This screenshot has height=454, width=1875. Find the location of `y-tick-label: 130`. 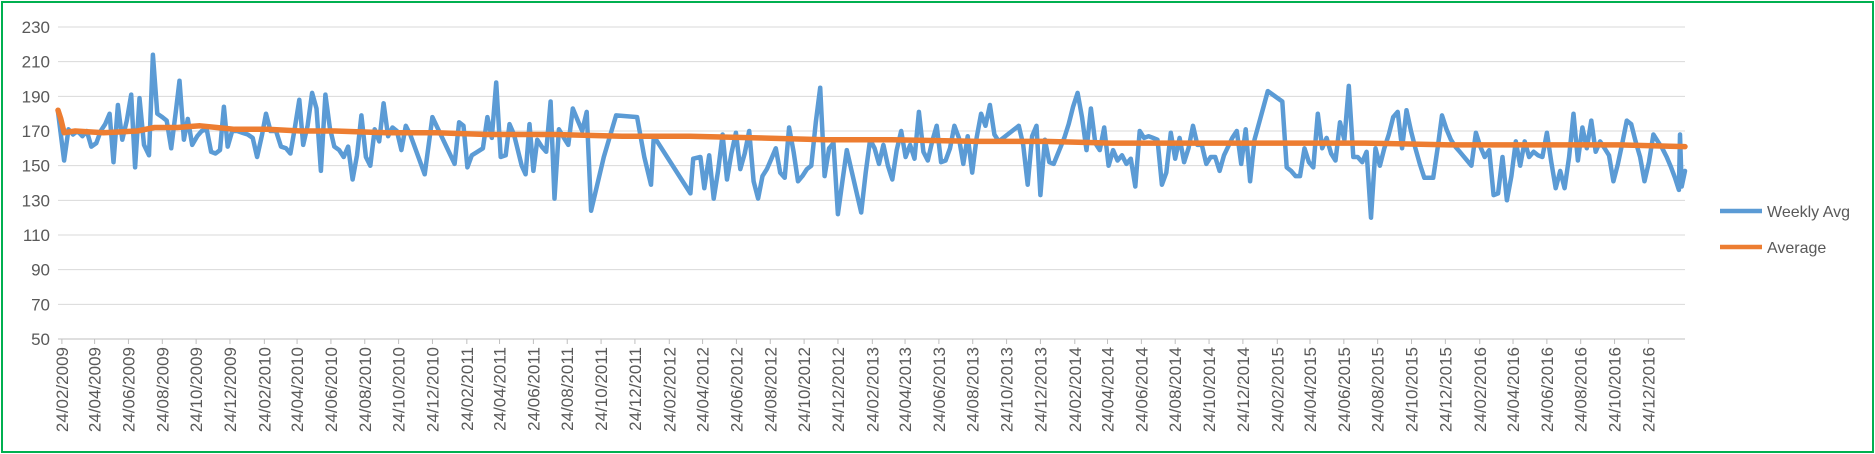

y-tick-label: 130 is located at coordinates (36, 200).